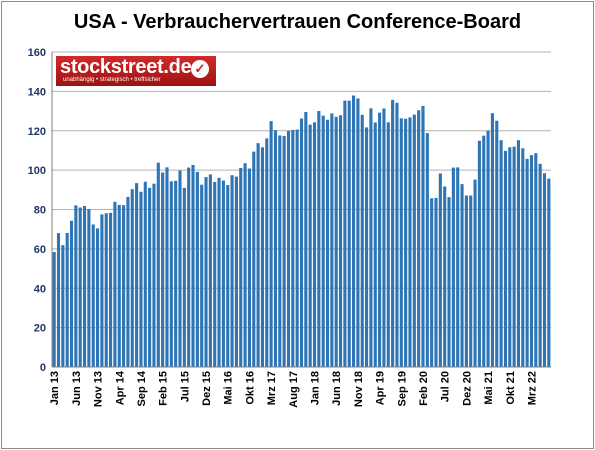 The width and height of the screenshot is (595, 450). Describe the element at coordinates (511, 388) in the screenshot. I see `x-tick-label: Okt 21` at that location.